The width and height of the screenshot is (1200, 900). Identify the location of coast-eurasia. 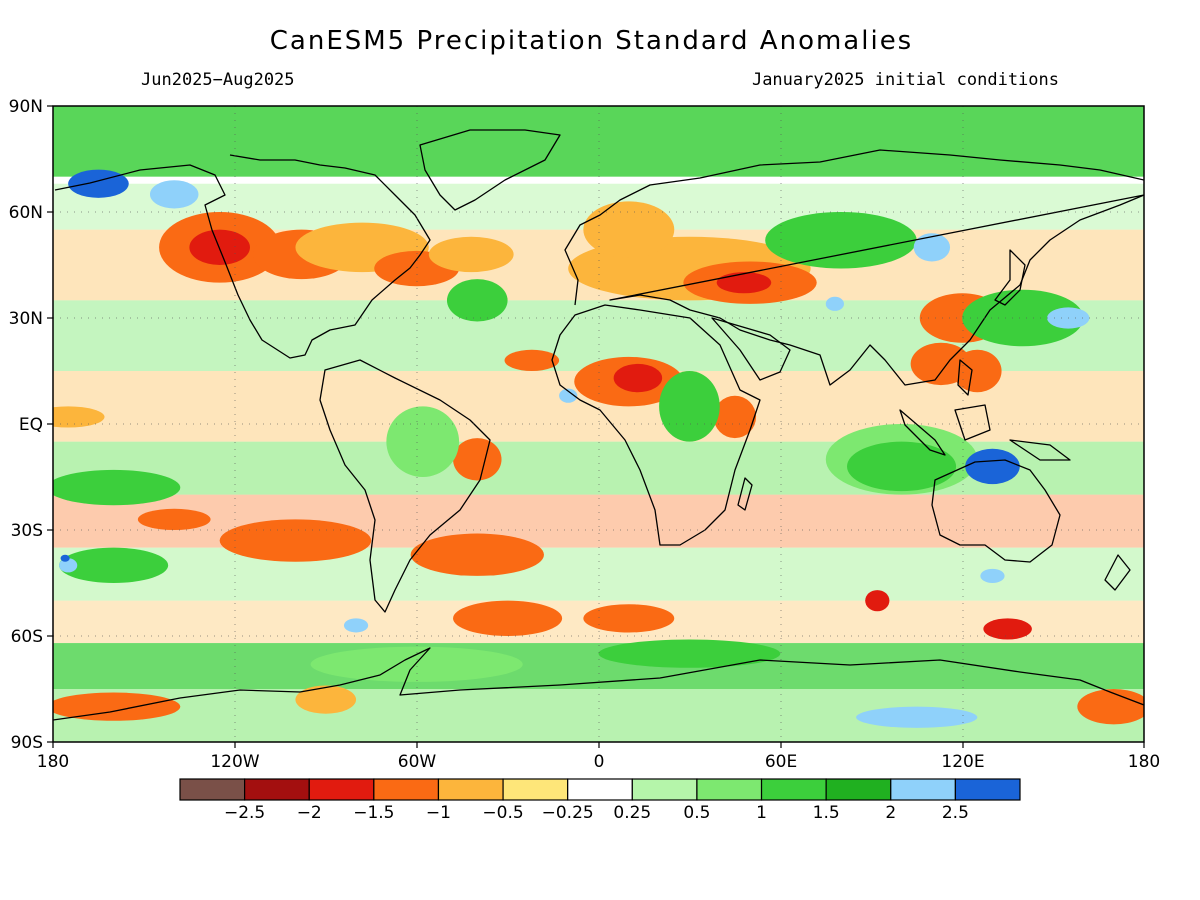
(854, 267).